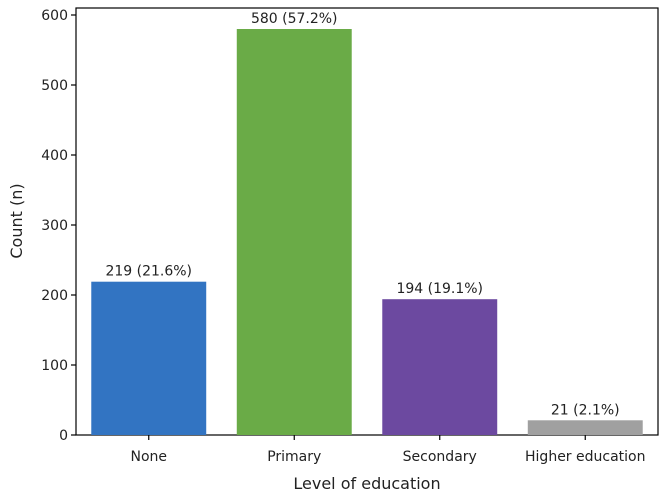 The width and height of the screenshot is (670, 503). Describe the element at coordinates (54, 296) in the screenshot. I see `y-tick-label: 200` at that location.